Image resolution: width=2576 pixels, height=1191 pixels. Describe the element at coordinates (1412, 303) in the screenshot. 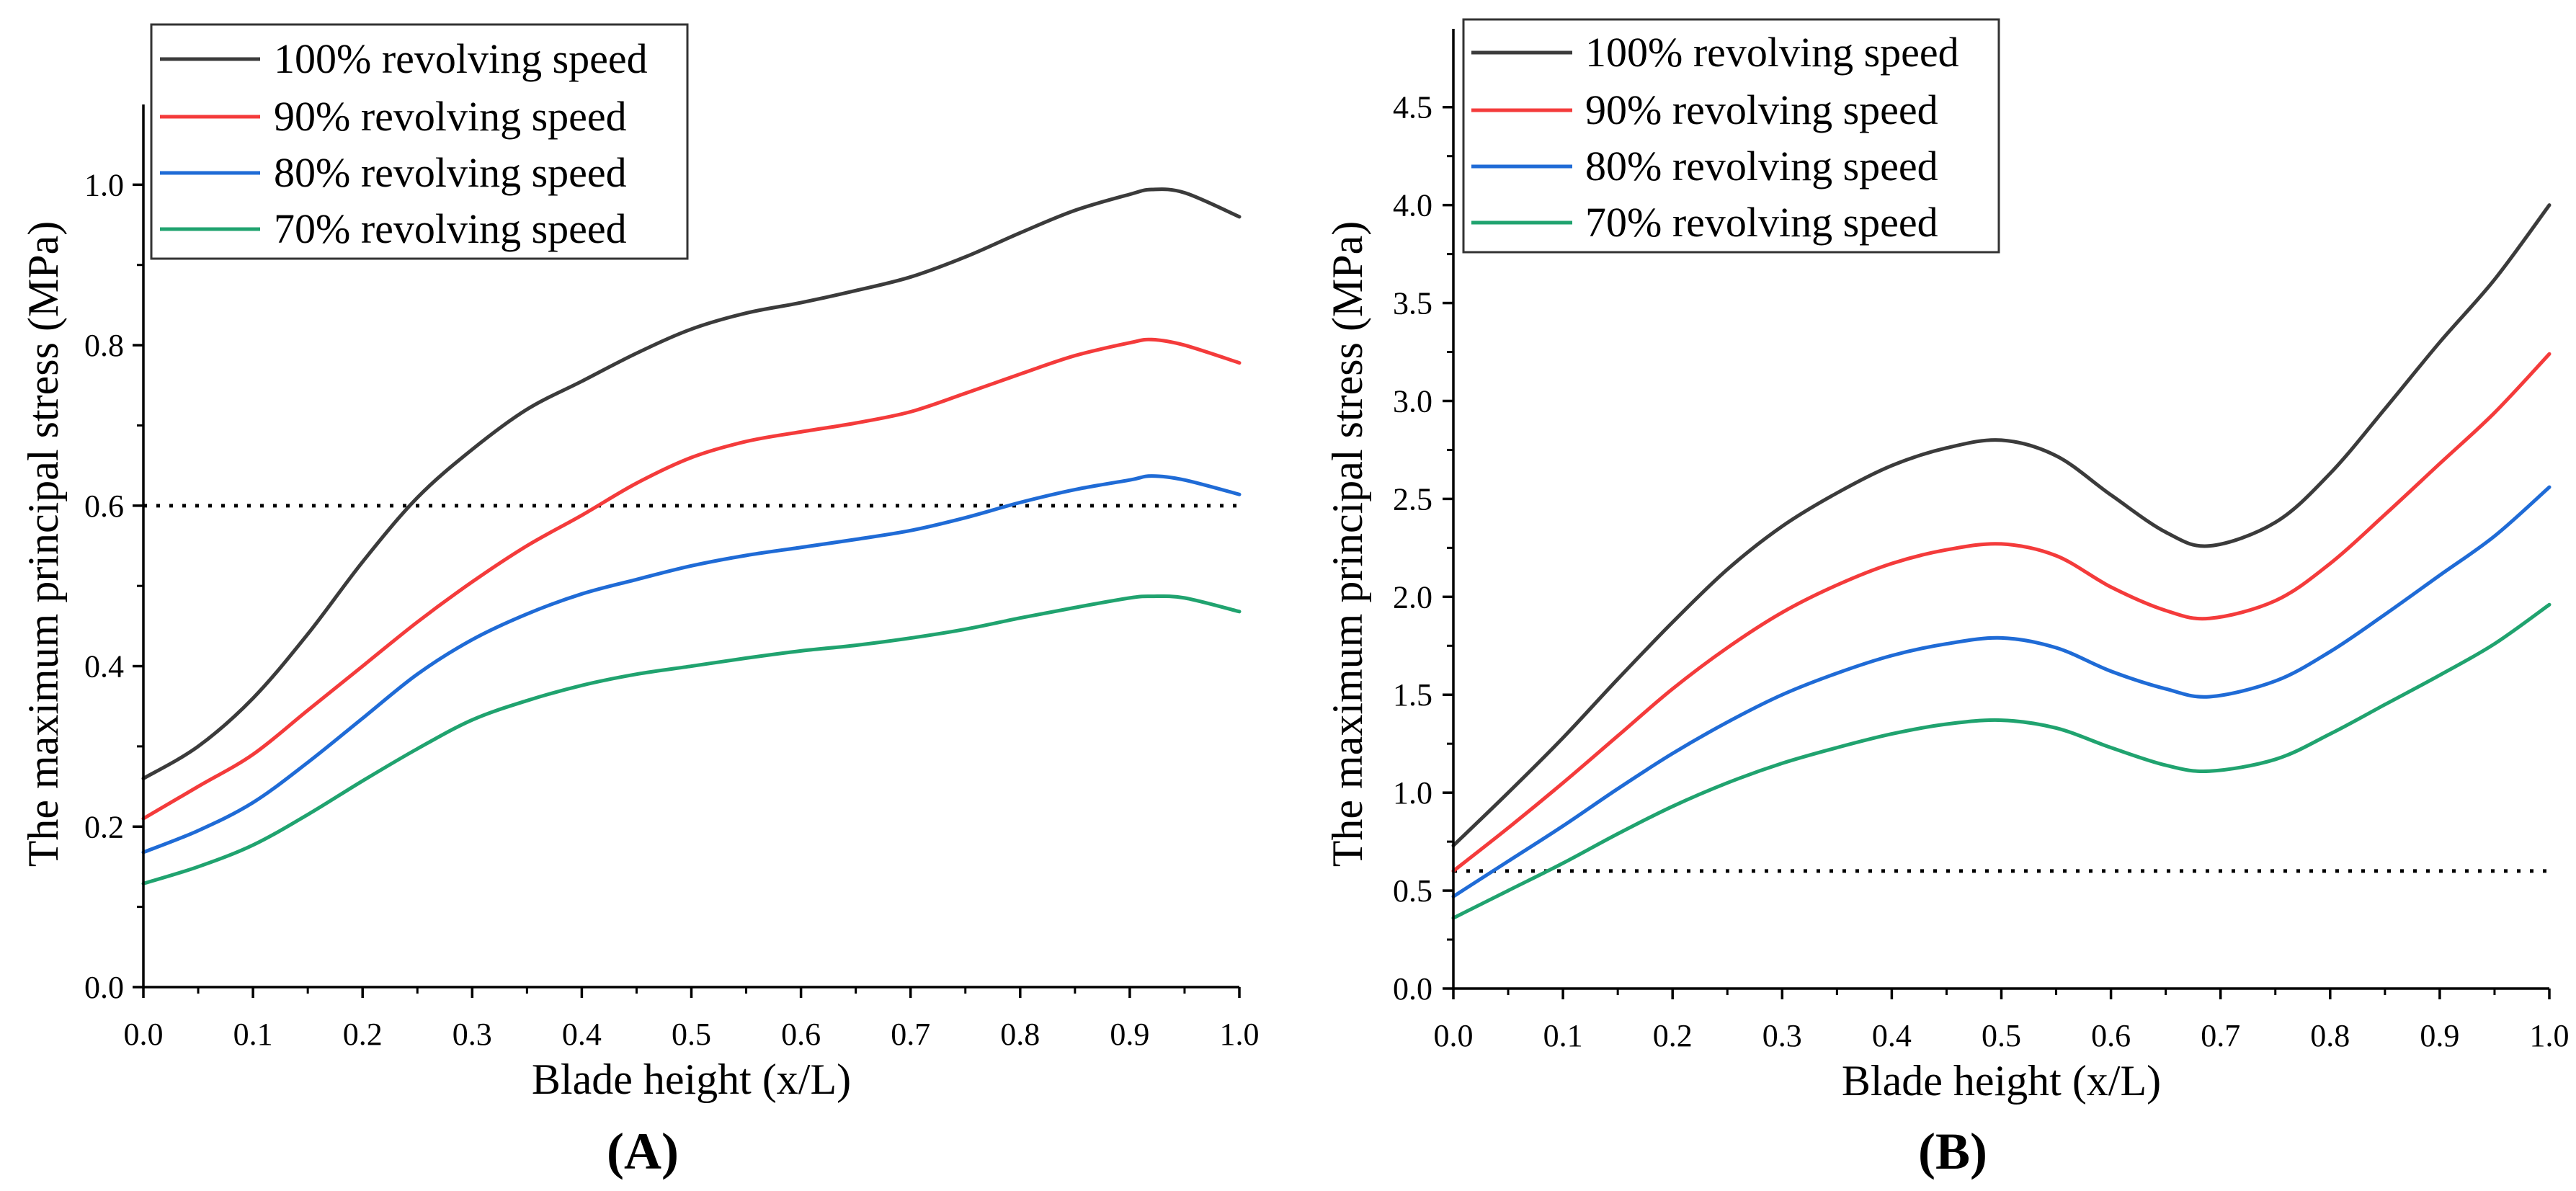

I see `y-tick-label: 3.5` at that location.